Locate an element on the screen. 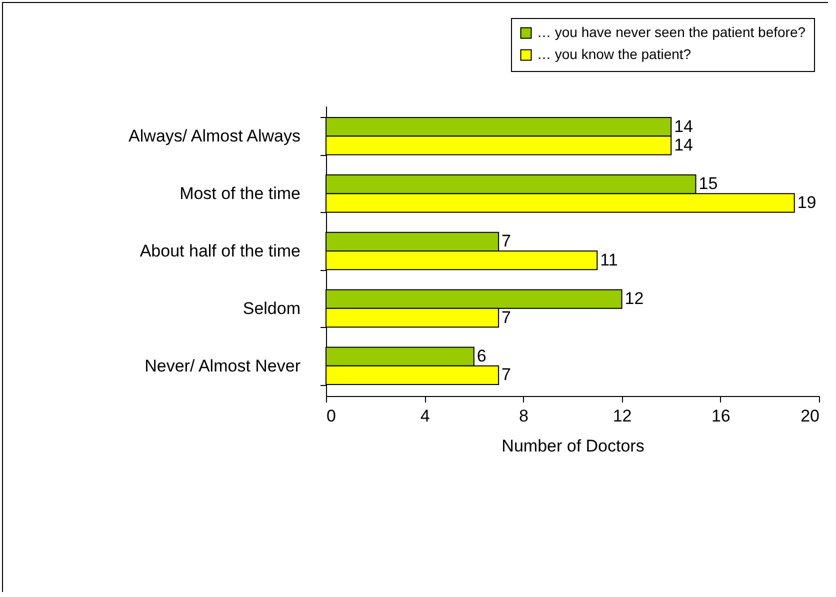 Image resolution: width=836 pixels, height=597 pixels. x-tick-label: 16 is located at coordinates (720, 416).